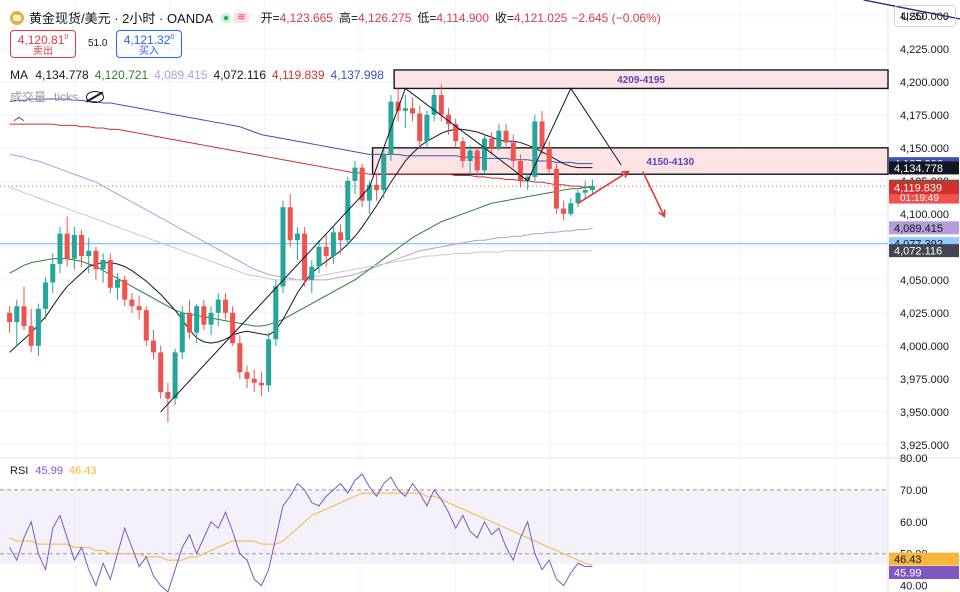  Describe the element at coordinates (66, 37) in the screenshot. I see `sell-price-sup: 0` at that location.